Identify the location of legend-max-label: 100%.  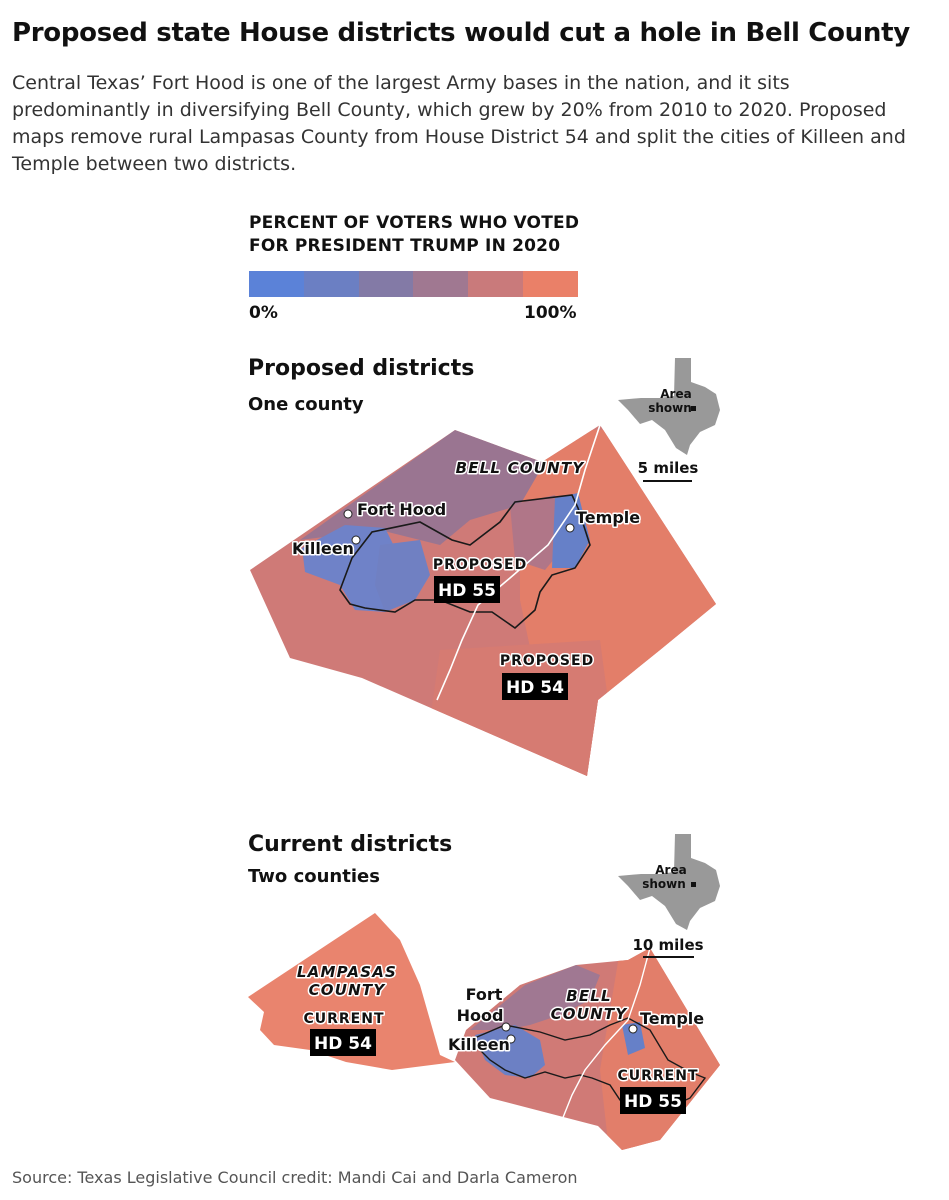
(550, 313).